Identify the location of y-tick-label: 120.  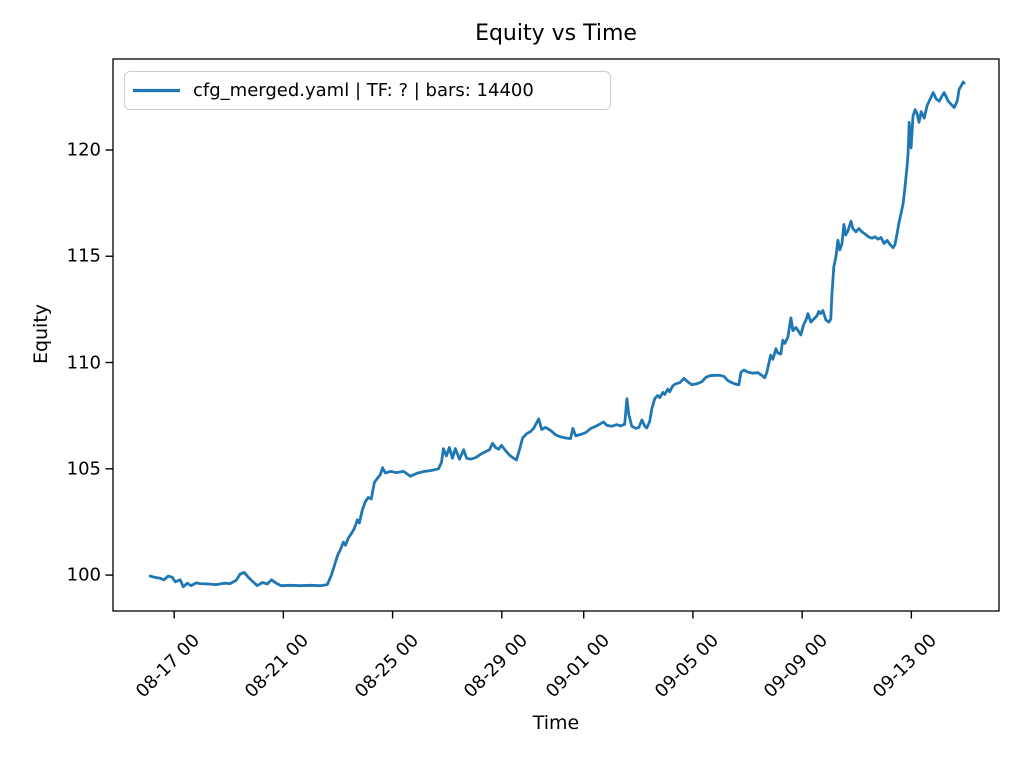
(83, 150).